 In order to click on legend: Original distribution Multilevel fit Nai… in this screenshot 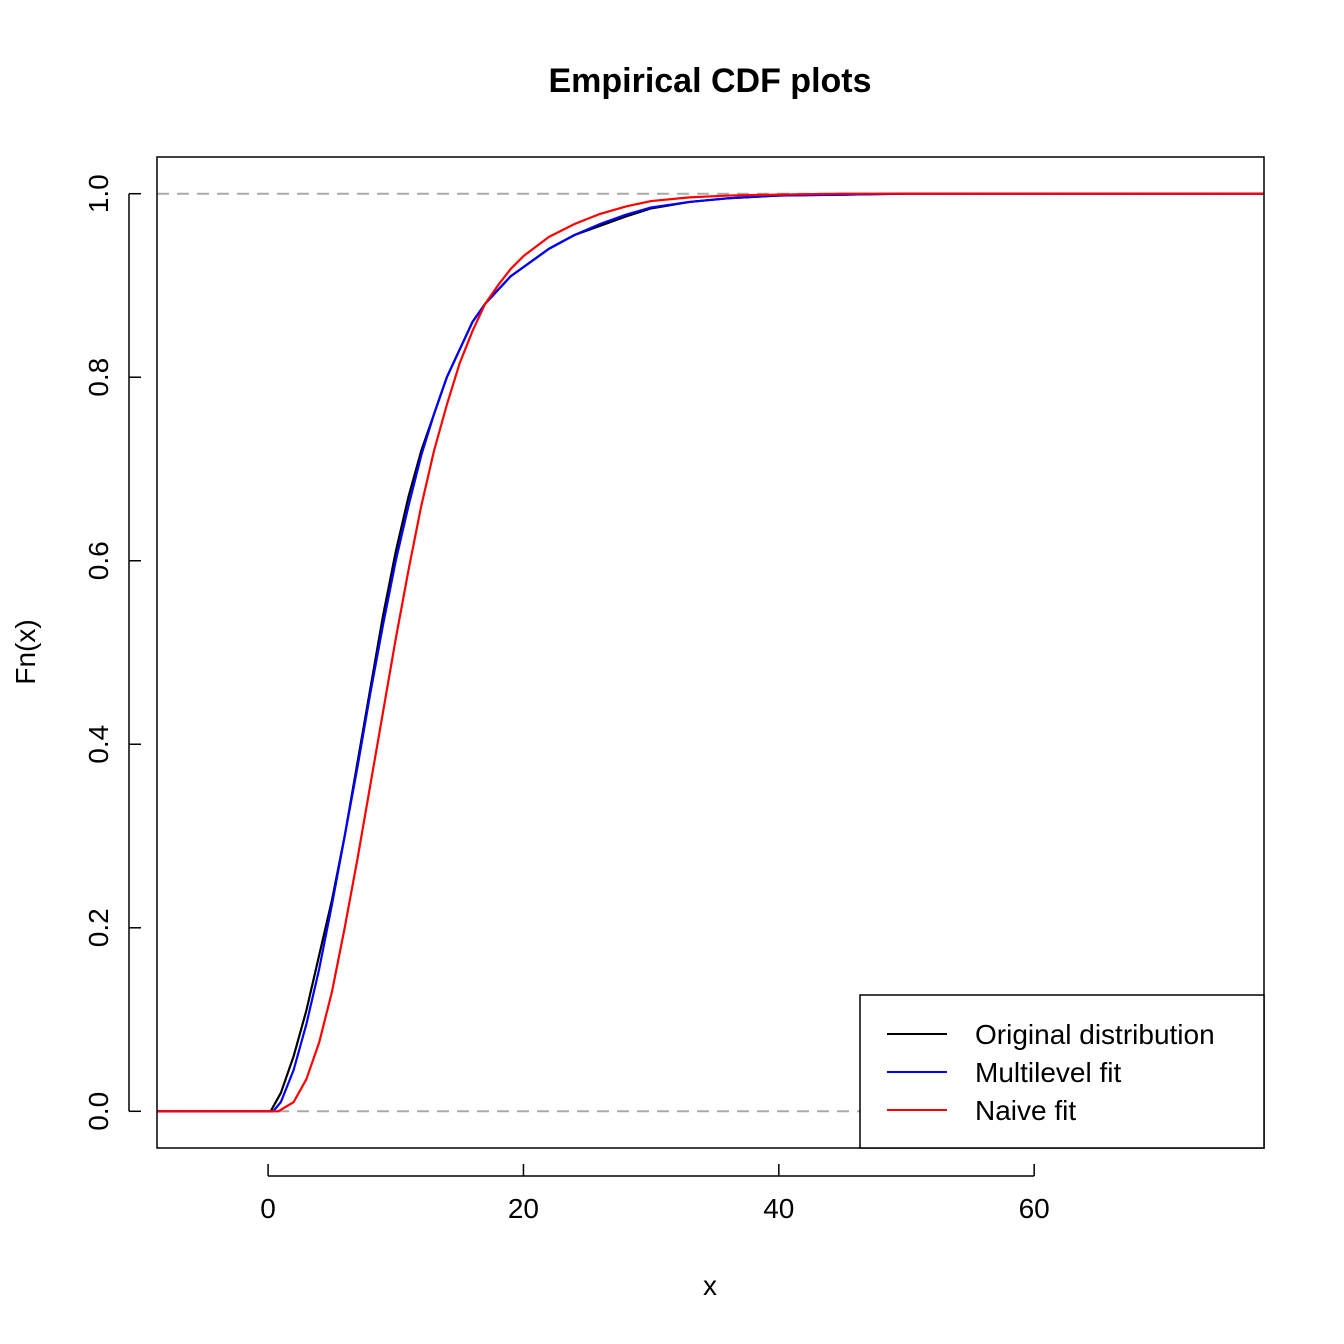, I will do `click(1062, 1071)`.